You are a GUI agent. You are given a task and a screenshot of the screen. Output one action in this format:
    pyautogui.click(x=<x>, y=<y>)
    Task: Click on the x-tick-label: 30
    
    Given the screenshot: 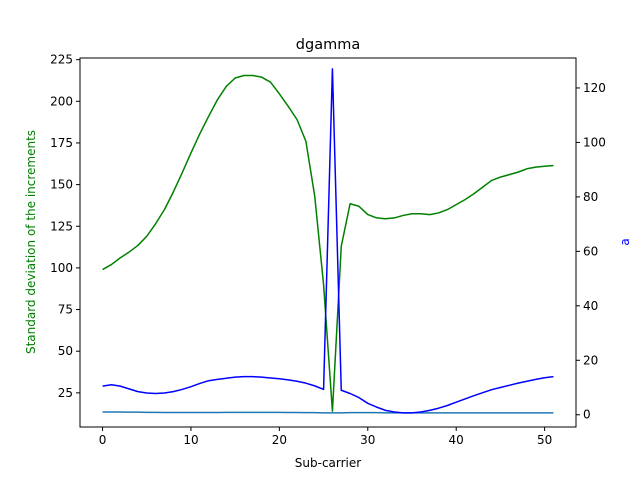 What is the action you would take?
    pyautogui.click(x=367, y=440)
    